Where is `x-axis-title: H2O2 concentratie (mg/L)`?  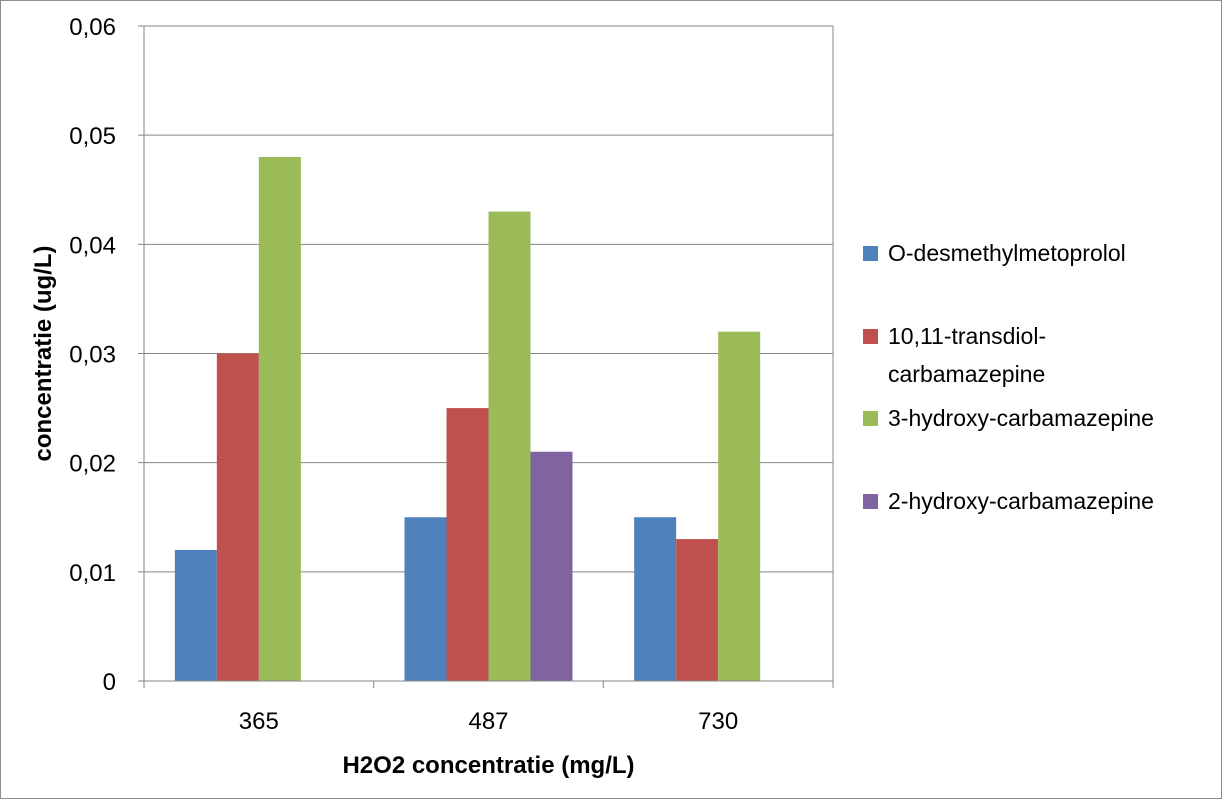
x-axis-title: H2O2 concentratie (mg/L) is located at coordinates (488, 765).